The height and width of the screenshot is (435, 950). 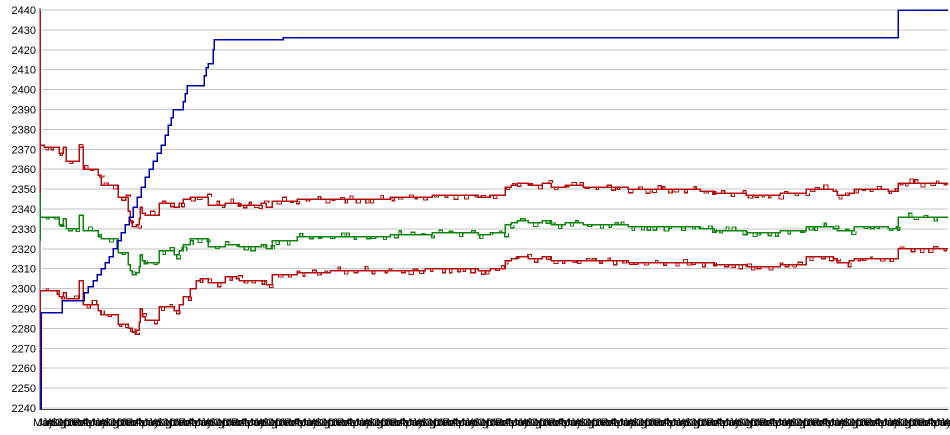 What do you see at coordinates (24, 170) in the screenshot?
I see `y-axis-tick-label: 2360` at bounding box center [24, 170].